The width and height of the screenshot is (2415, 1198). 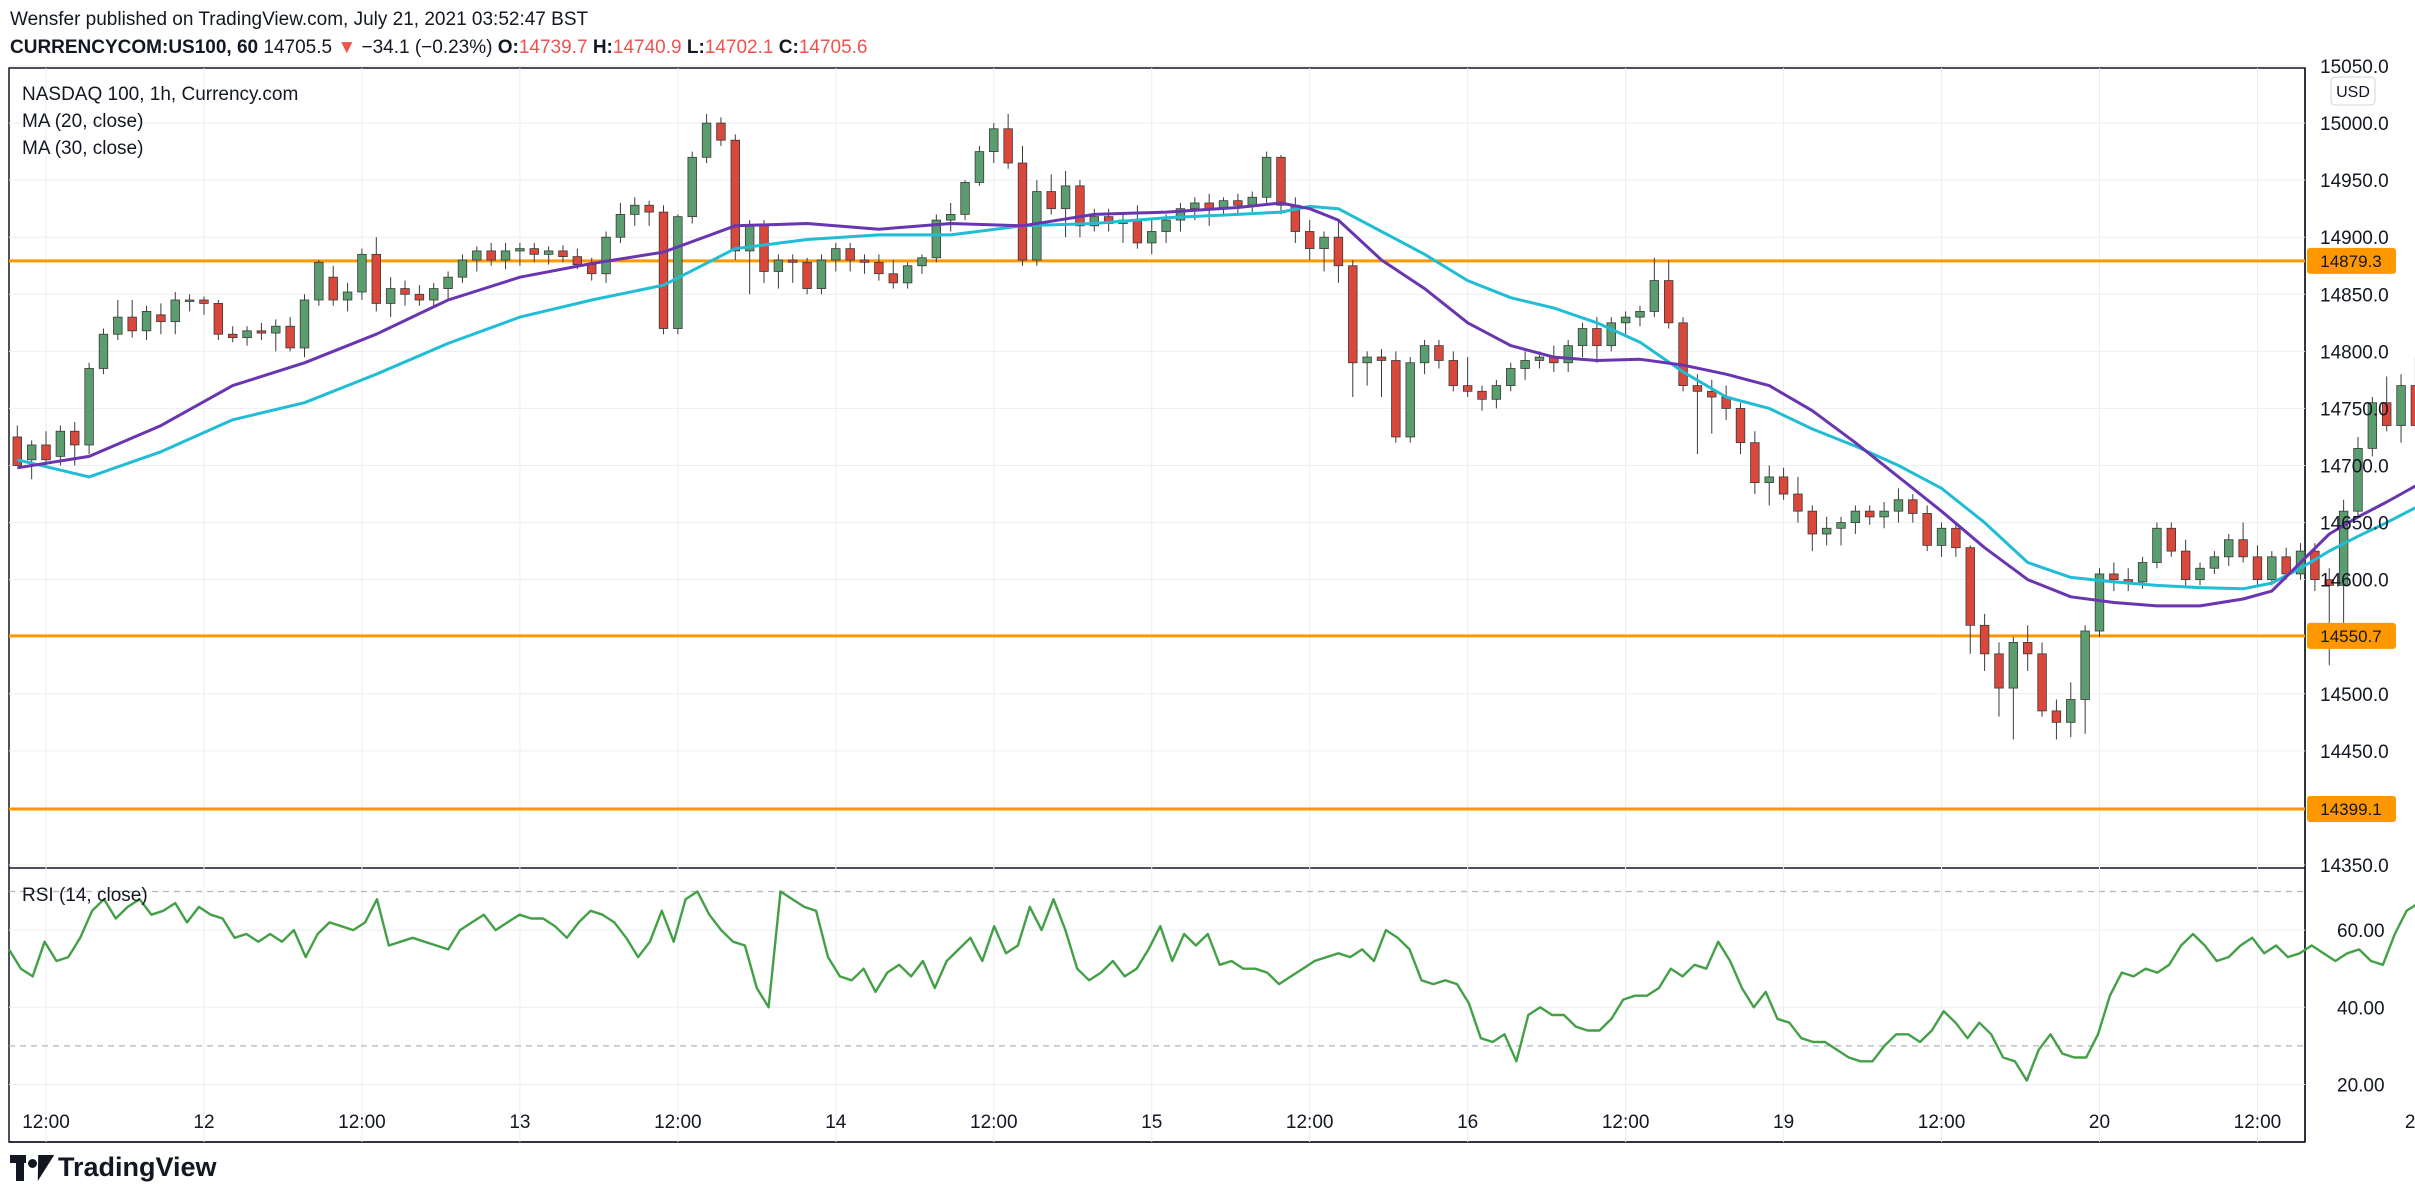 What do you see at coordinates (836, 1122) in the screenshot?
I see `time-tick-label: 14` at bounding box center [836, 1122].